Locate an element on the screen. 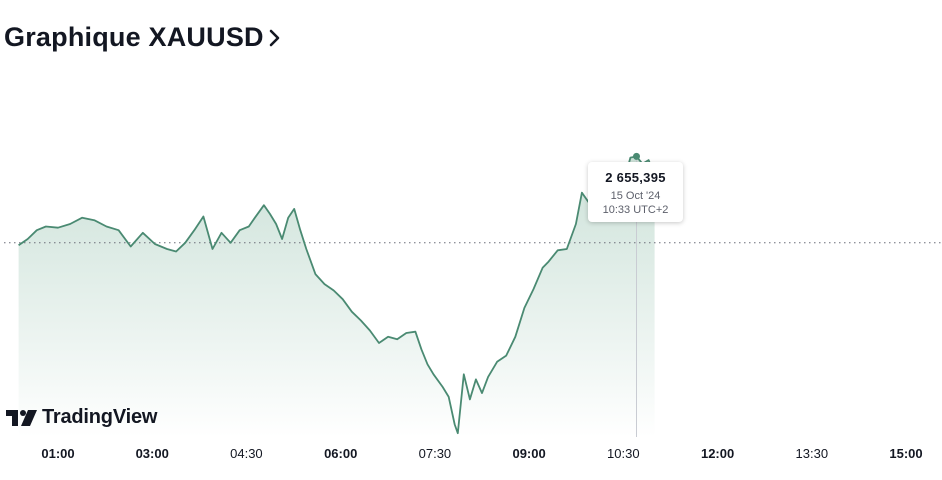  hover-point is located at coordinates (636, 156).